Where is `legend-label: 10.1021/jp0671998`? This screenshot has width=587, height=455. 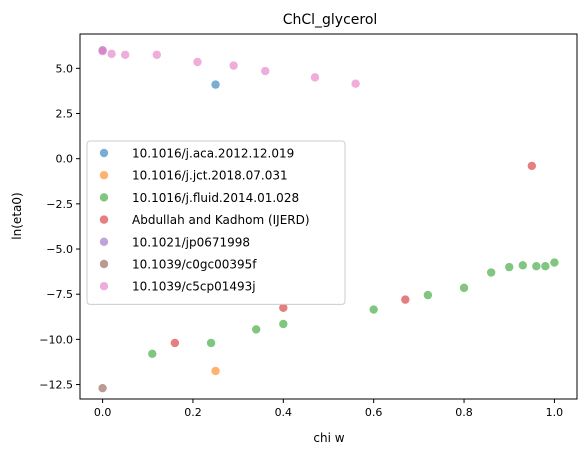 legend-label: 10.1021/jp0671998 is located at coordinates (191, 242).